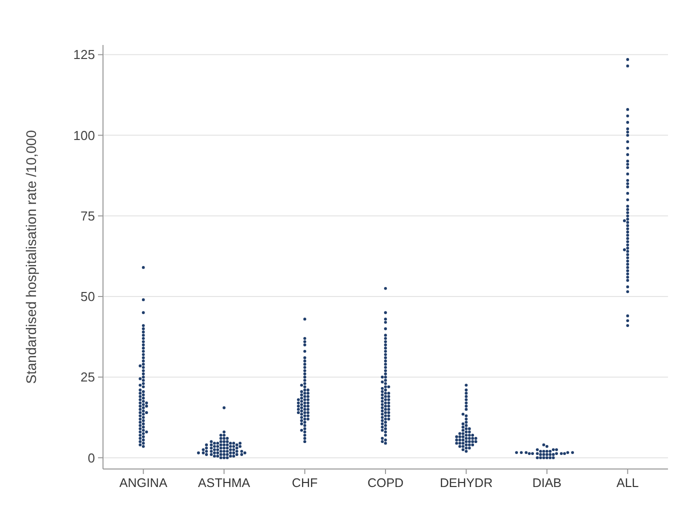 The width and height of the screenshot is (676, 506). What do you see at coordinates (91, 458) in the screenshot?
I see `y-tick-label: 0` at bounding box center [91, 458].